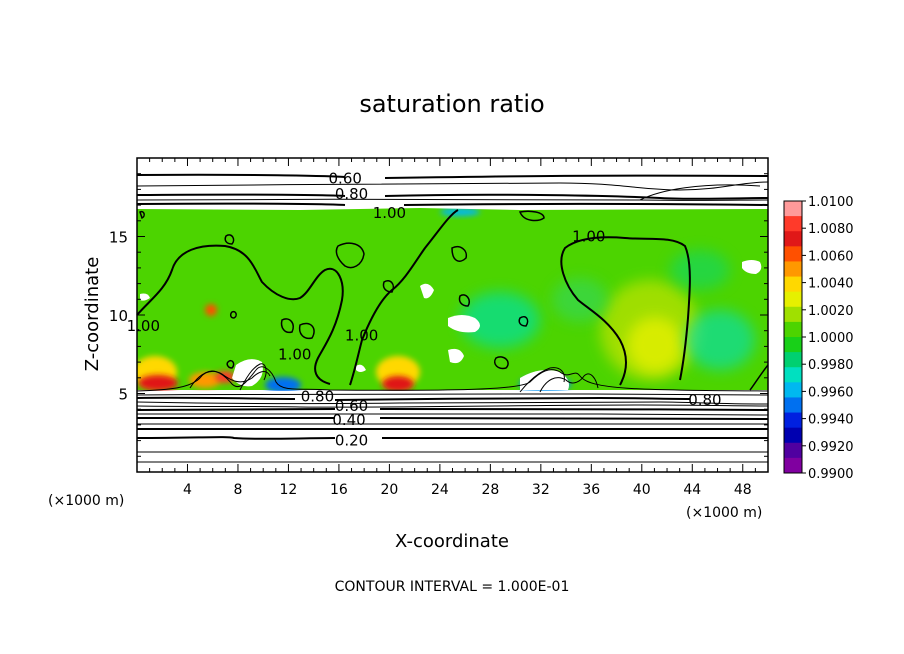 Image resolution: width=904 pixels, height=654 pixels. What do you see at coordinates (831, 202) in the screenshot?
I see `colorbar-label: 1.0100` at bounding box center [831, 202].